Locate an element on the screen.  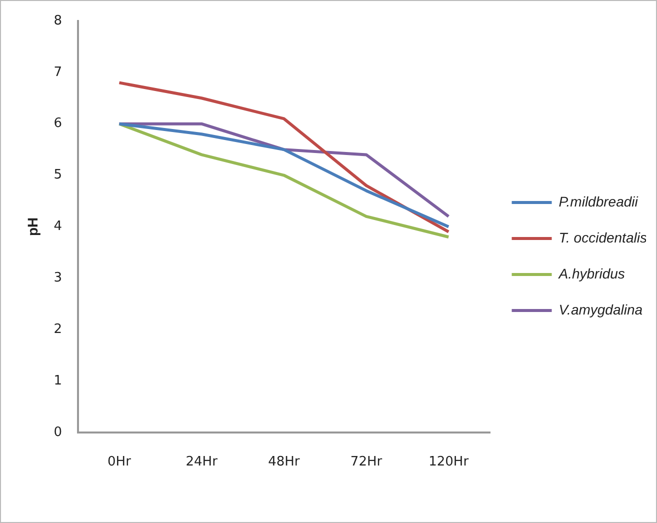
y-tick-label: 4 is located at coordinates (58, 226).